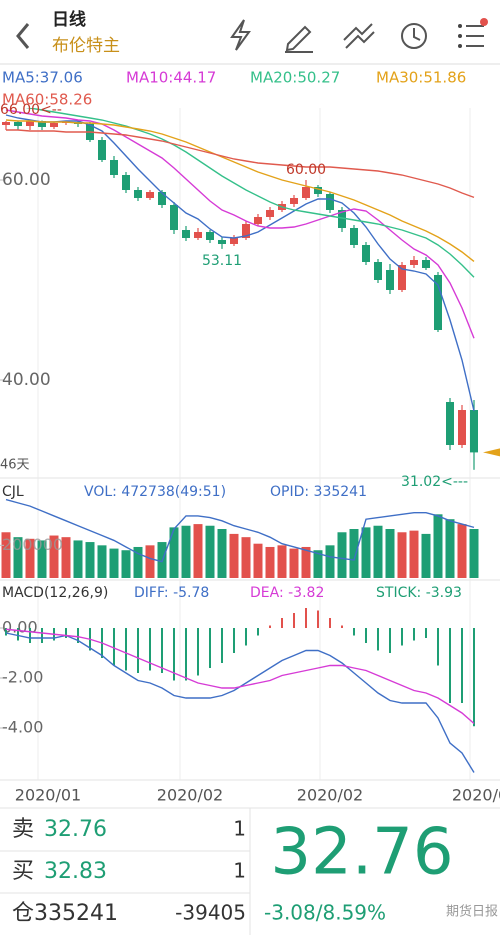  Describe the element at coordinates (325, 913) in the screenshot. I see `price-change: -3.08/8.59%` at that location.